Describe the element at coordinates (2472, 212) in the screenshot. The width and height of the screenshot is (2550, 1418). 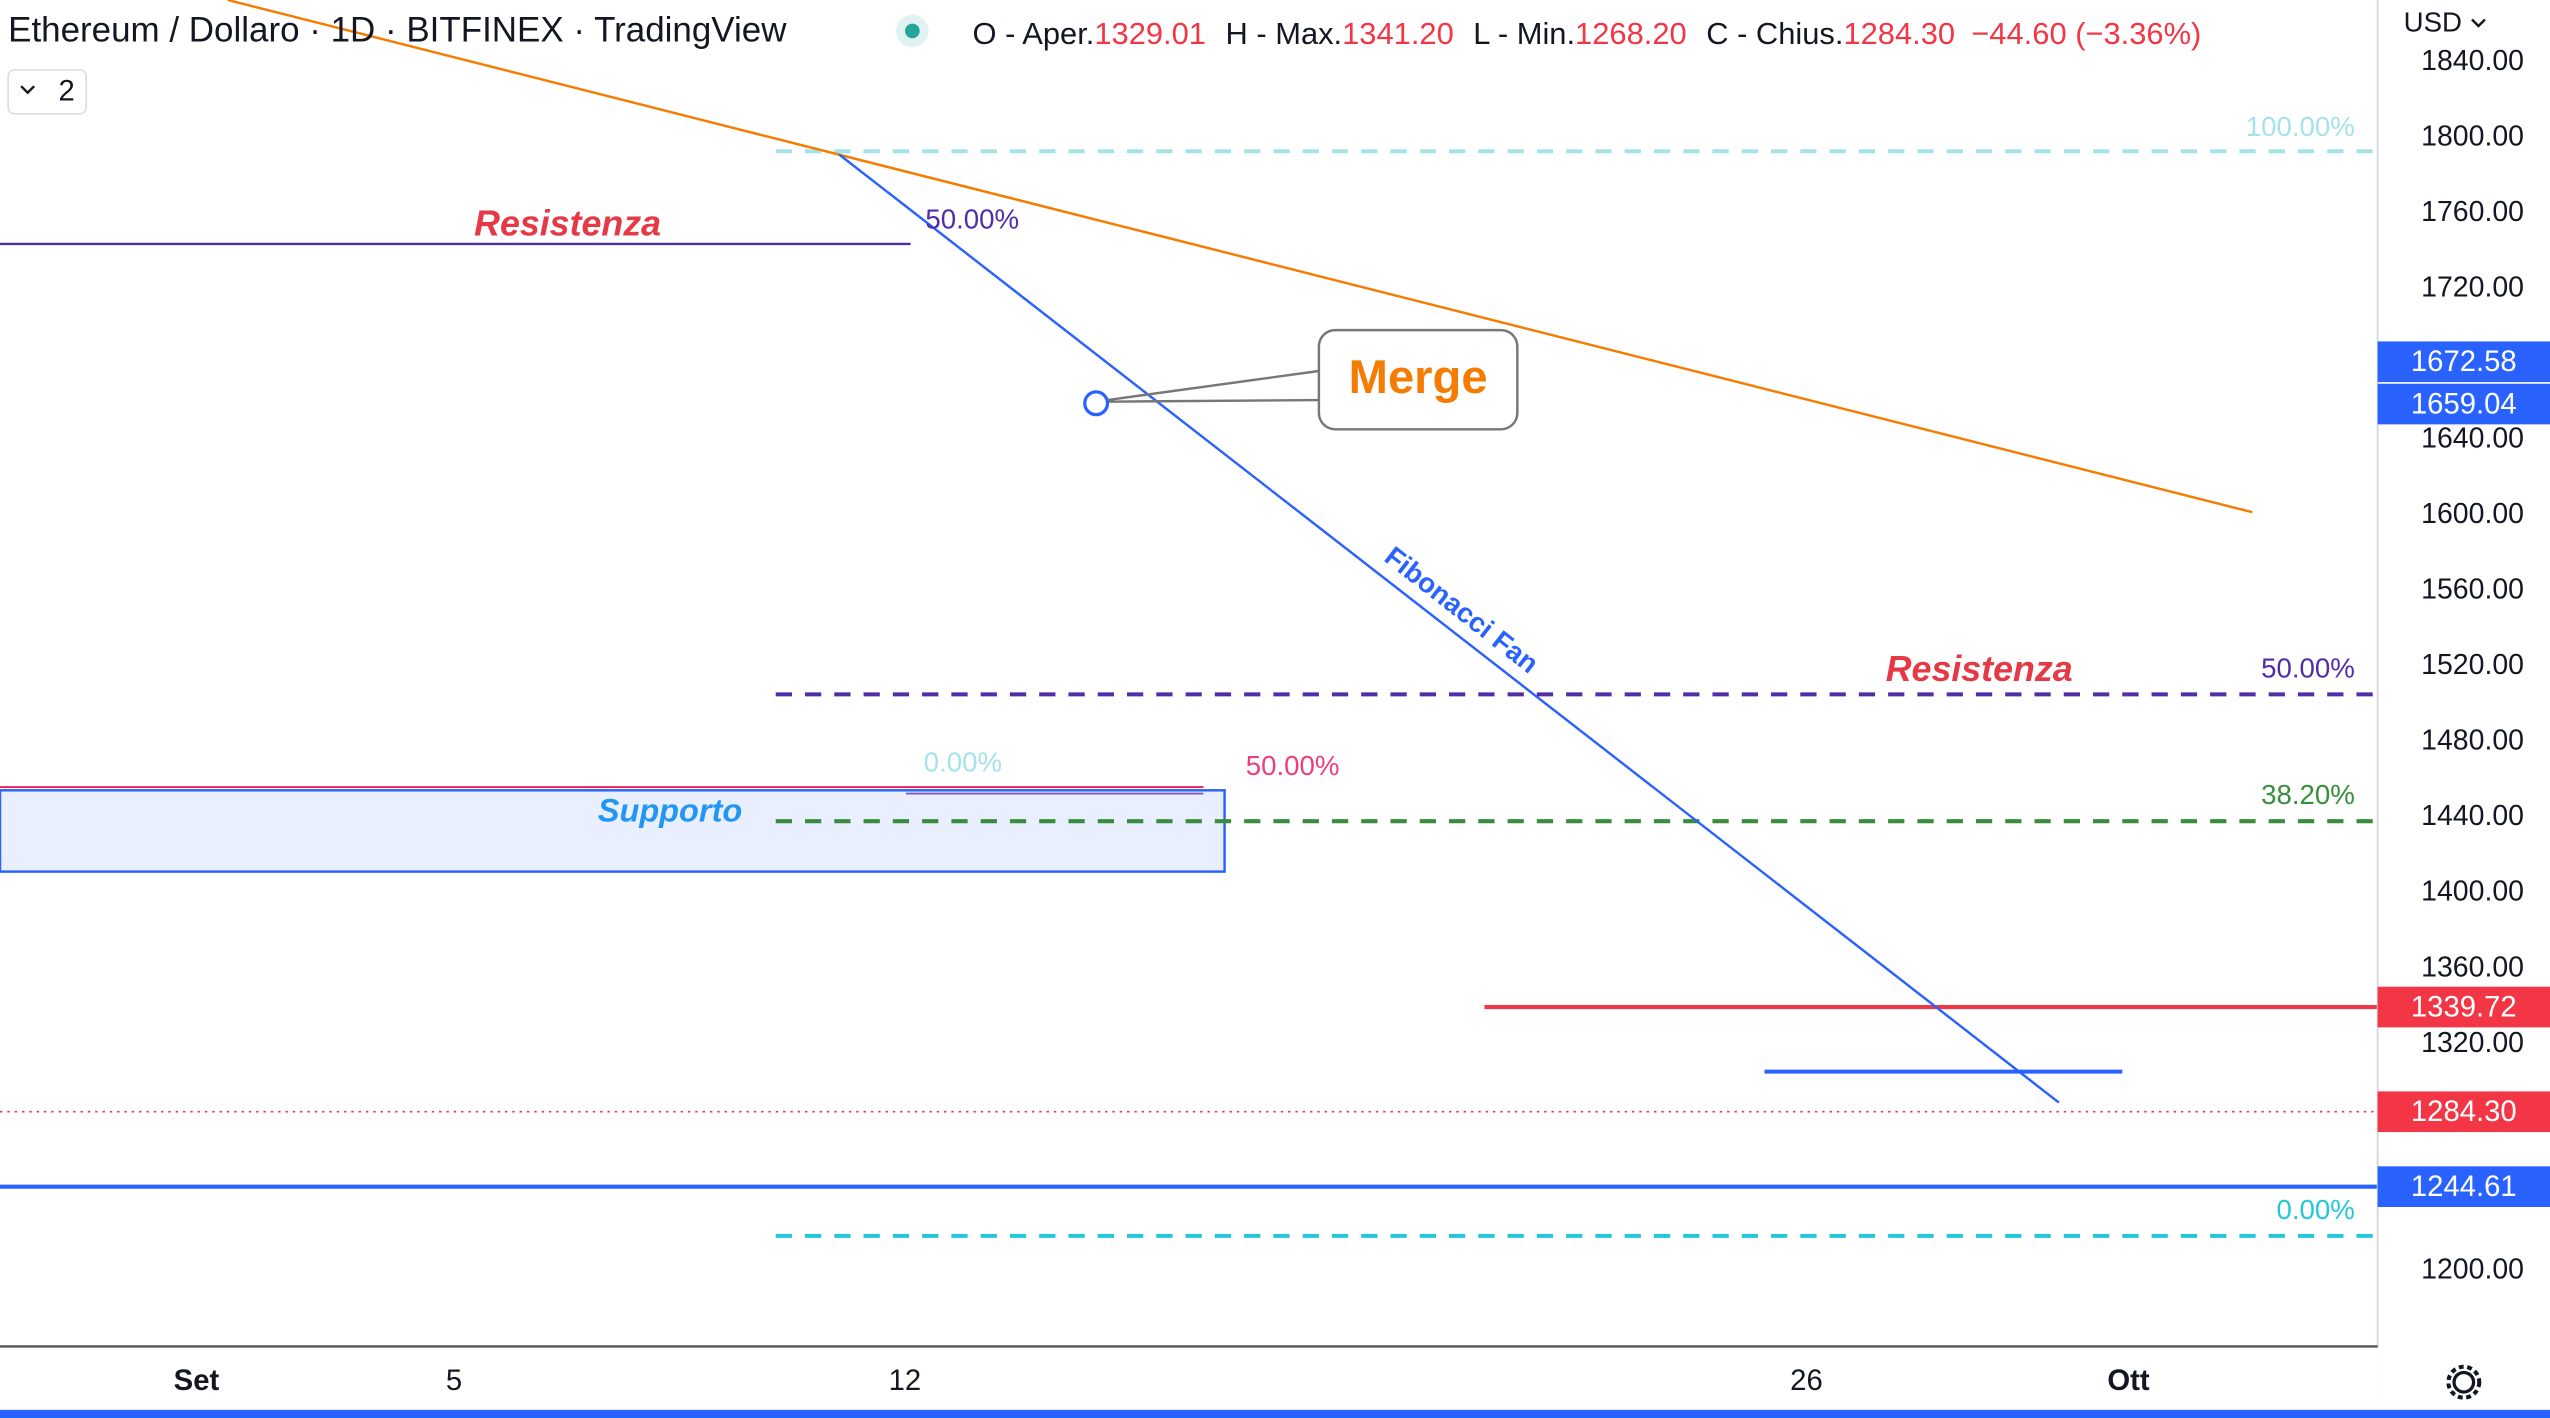
I see `y-tick-label: 1760.00` at that location.